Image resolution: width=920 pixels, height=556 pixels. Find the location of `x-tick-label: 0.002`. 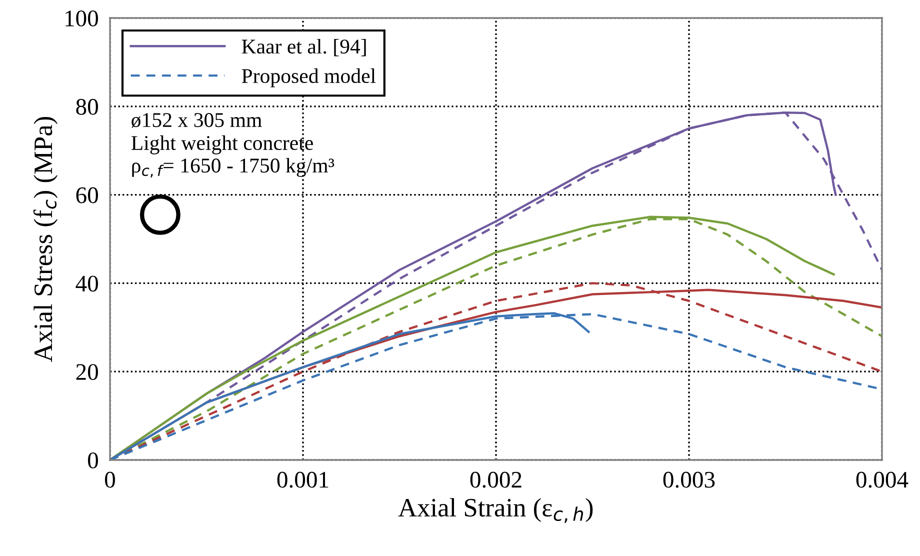

x-tick-label: 0.002 is located at coordinates (496, 480).